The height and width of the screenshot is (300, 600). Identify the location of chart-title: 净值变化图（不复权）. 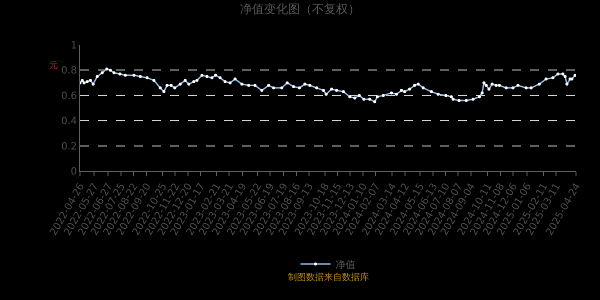
(300, 9).